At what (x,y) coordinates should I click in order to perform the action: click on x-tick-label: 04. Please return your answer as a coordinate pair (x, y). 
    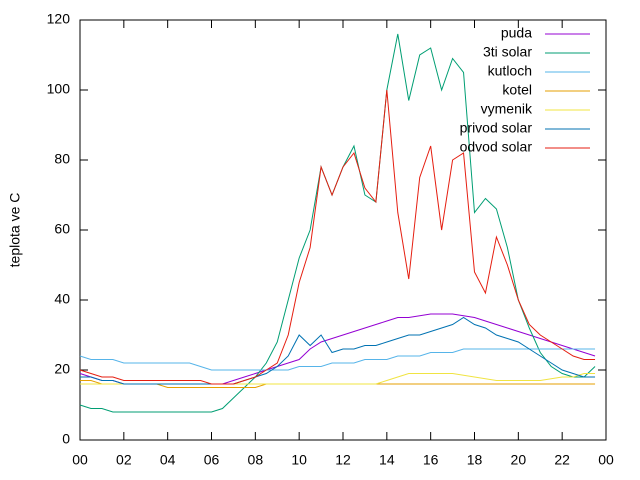
    Looking at the image, I should click on (168, 460).